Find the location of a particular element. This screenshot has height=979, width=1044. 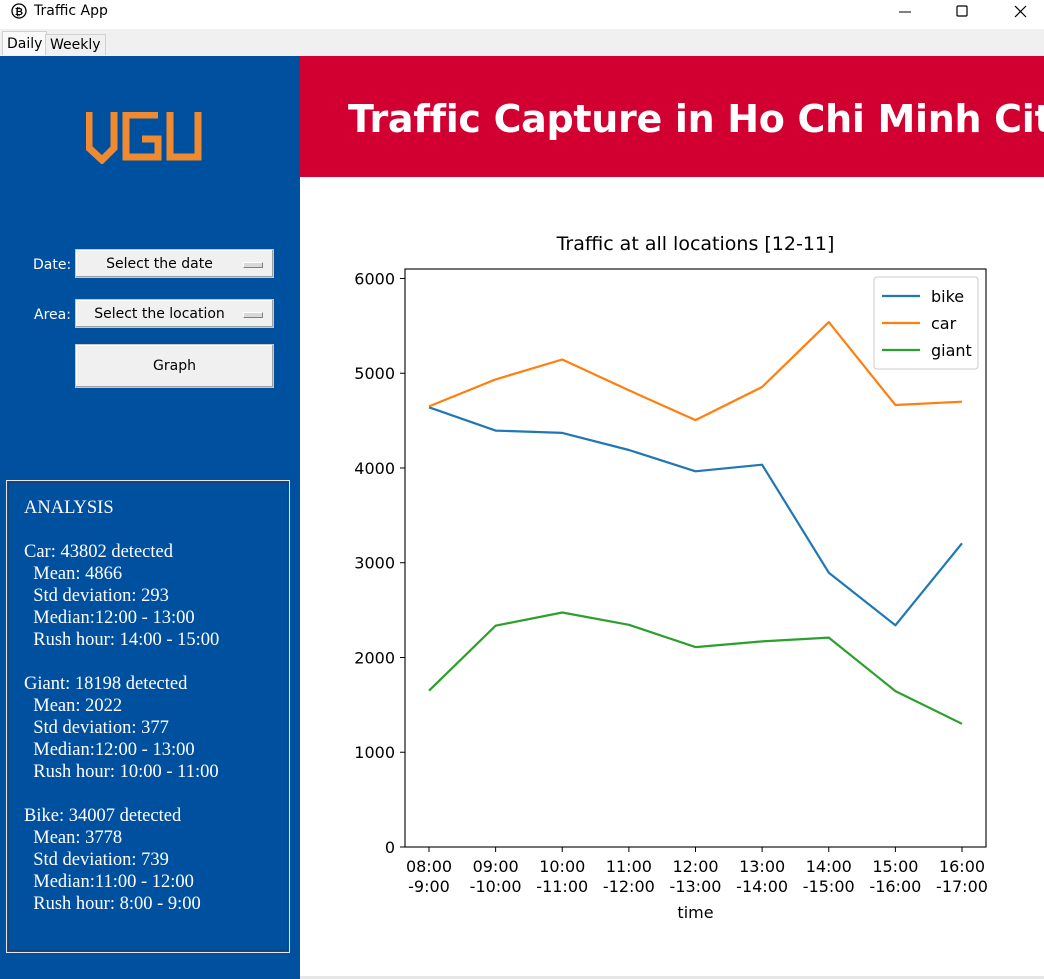

bitcoin-icon: ₿ is located at coordinates (19, 11).